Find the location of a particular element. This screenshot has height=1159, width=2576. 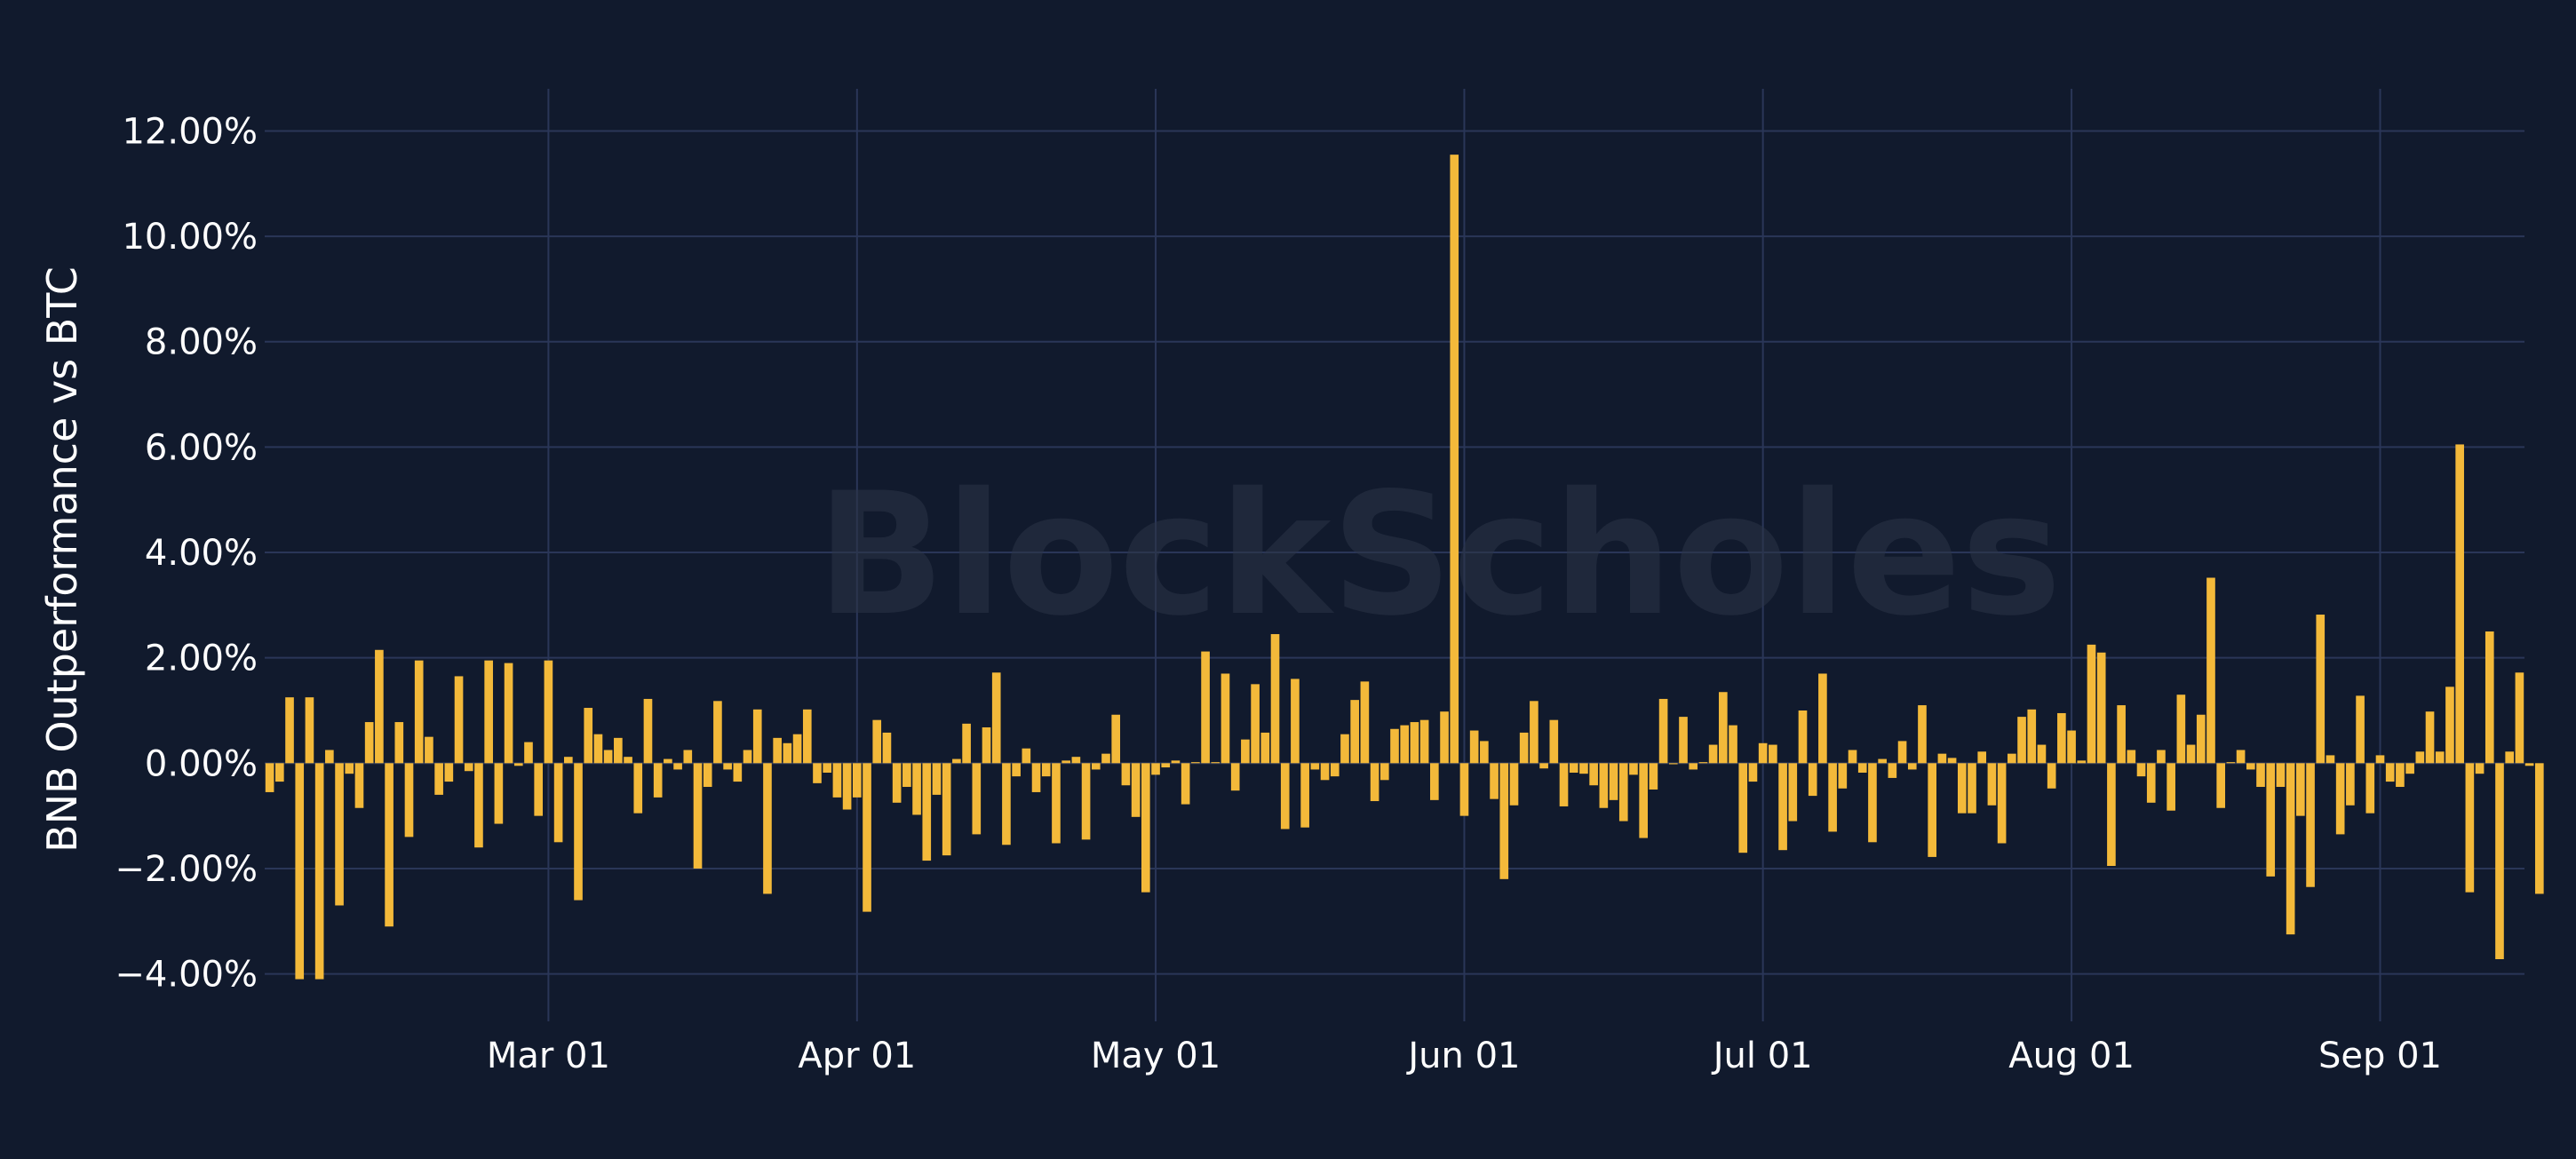

y-tick-label: 2.00% is located at coordinates (201, 659).